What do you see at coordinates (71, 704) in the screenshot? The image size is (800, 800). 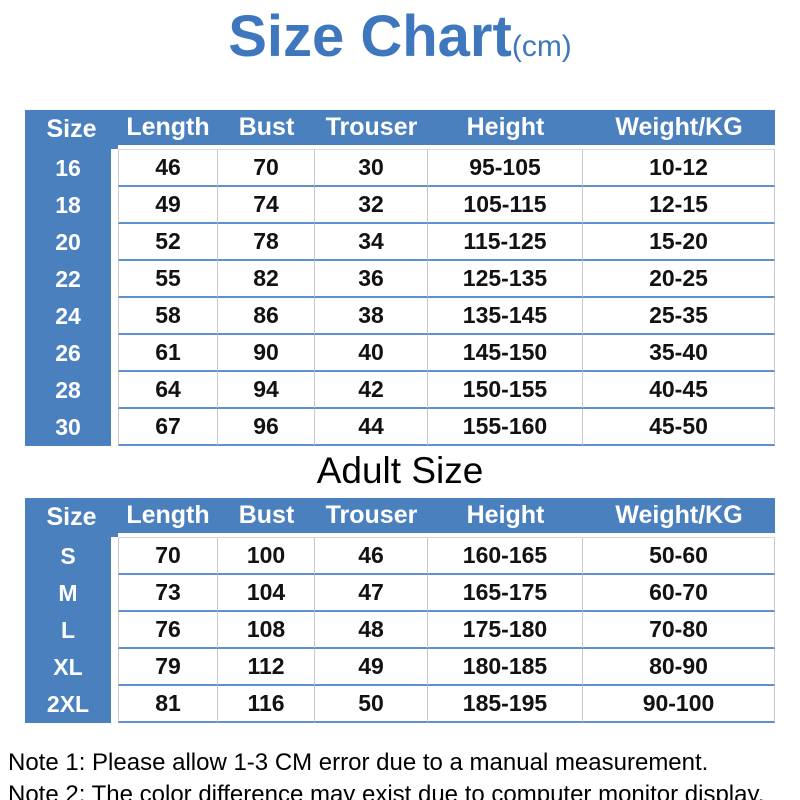 I see `size-label-cell: 2XL` at bounding box center [71, 704].